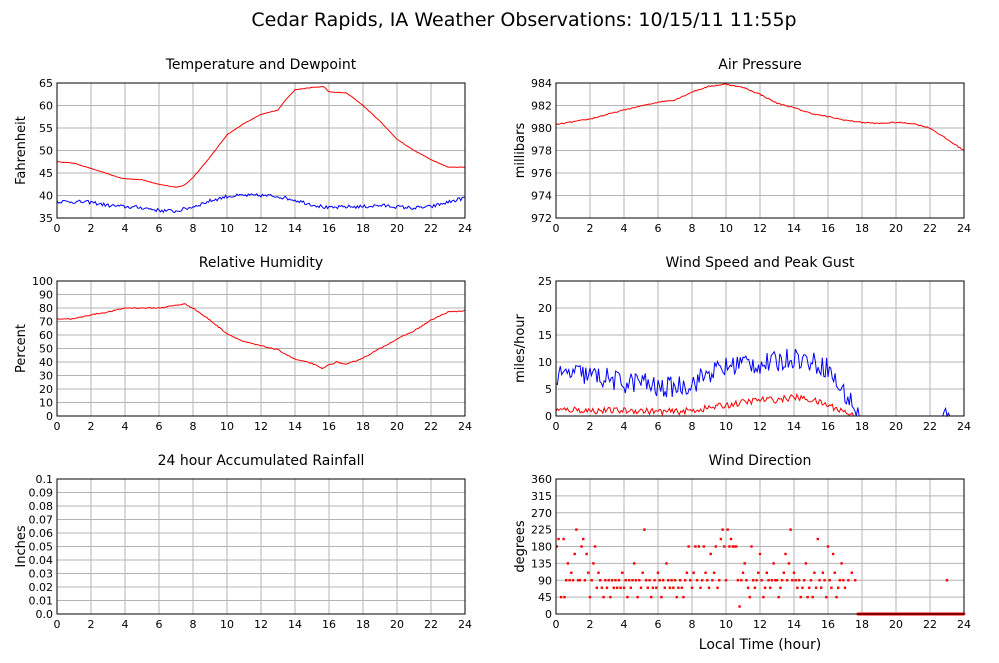  What do you see at coordinates (964, 624) in the screenshot?
I see `direction-xtick-label-12: 24` at bounding box center [964, 624].